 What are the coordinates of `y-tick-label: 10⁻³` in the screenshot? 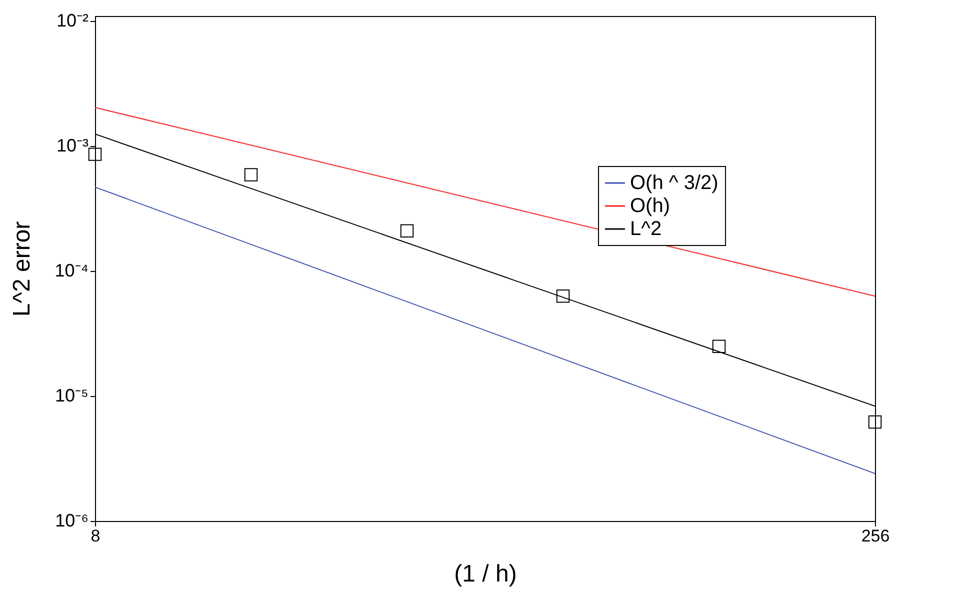 It's located at (72, 146).